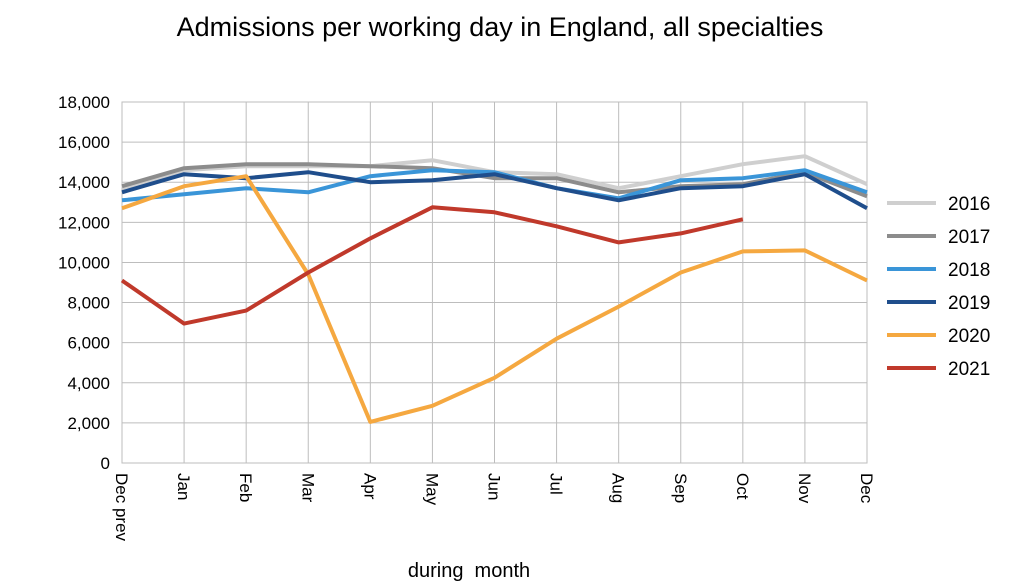 This screenshot has width=1024, height=588. What do you see at coordinates (938, 287) in the screenshot?
I see `legend: 2016 2017 2018 2019 2020 2021` at bounding box center [938, 287].